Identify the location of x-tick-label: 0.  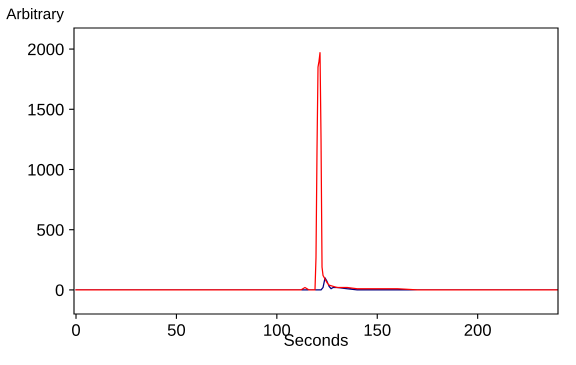
(76, 330).